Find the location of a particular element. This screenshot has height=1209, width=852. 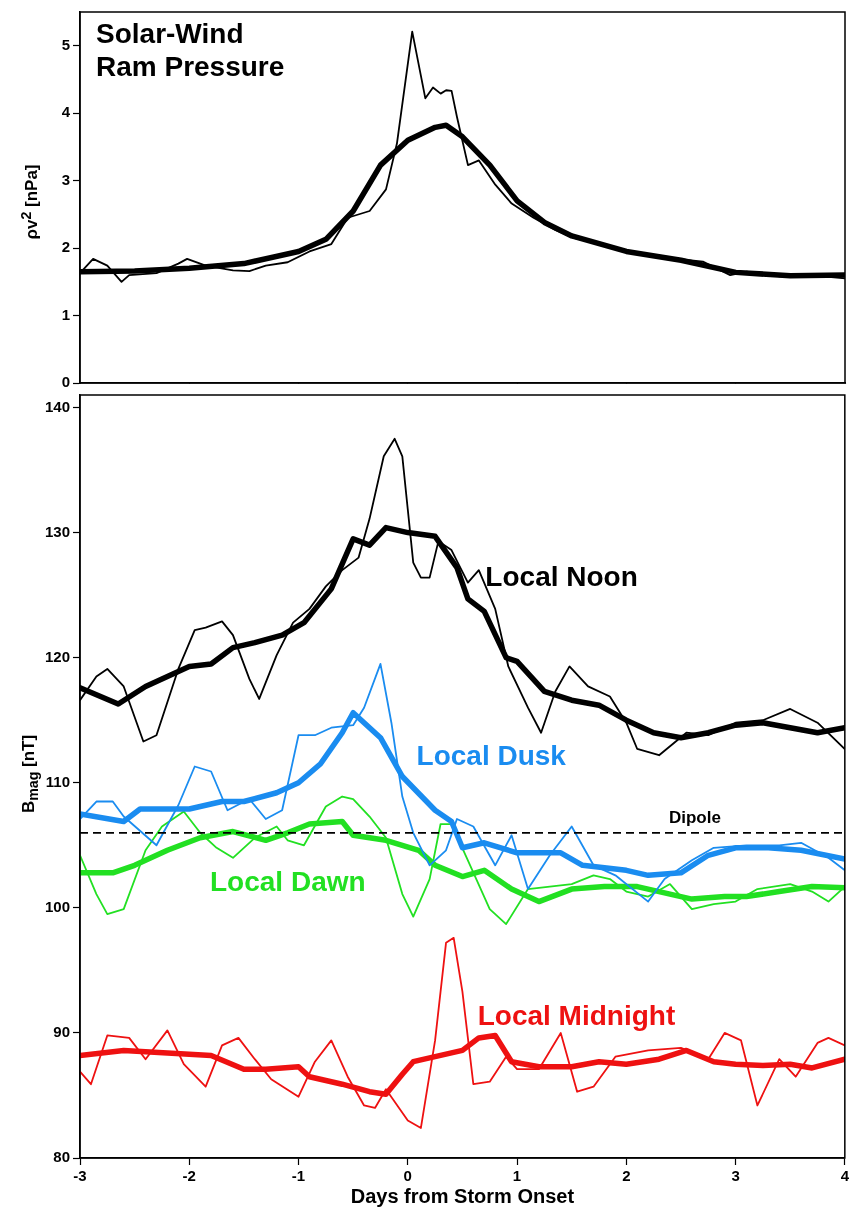

text: Solar-Wind Ram Pressure is located at coordinates (191, 50).